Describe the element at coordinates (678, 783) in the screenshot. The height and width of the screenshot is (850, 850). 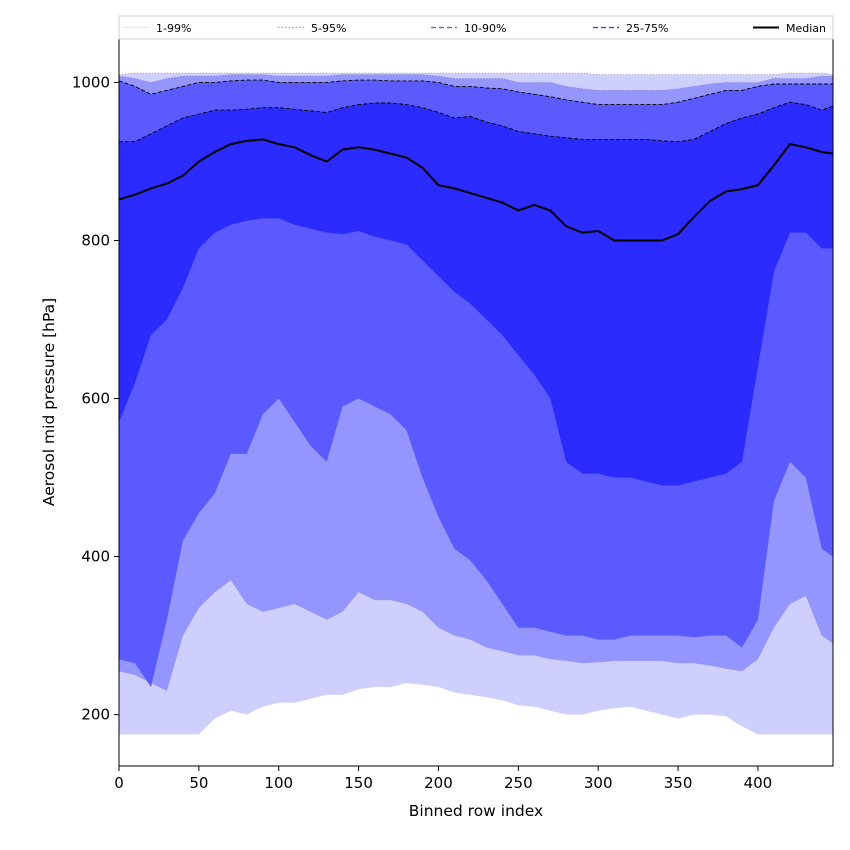
I see `x-tick-label: 350` at that location.